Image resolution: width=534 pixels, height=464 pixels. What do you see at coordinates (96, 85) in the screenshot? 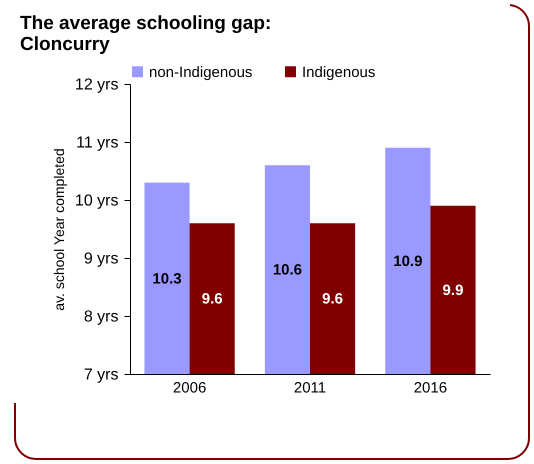
I see `y-tick-label: 12 yrs` at bounding box center [96, 85].